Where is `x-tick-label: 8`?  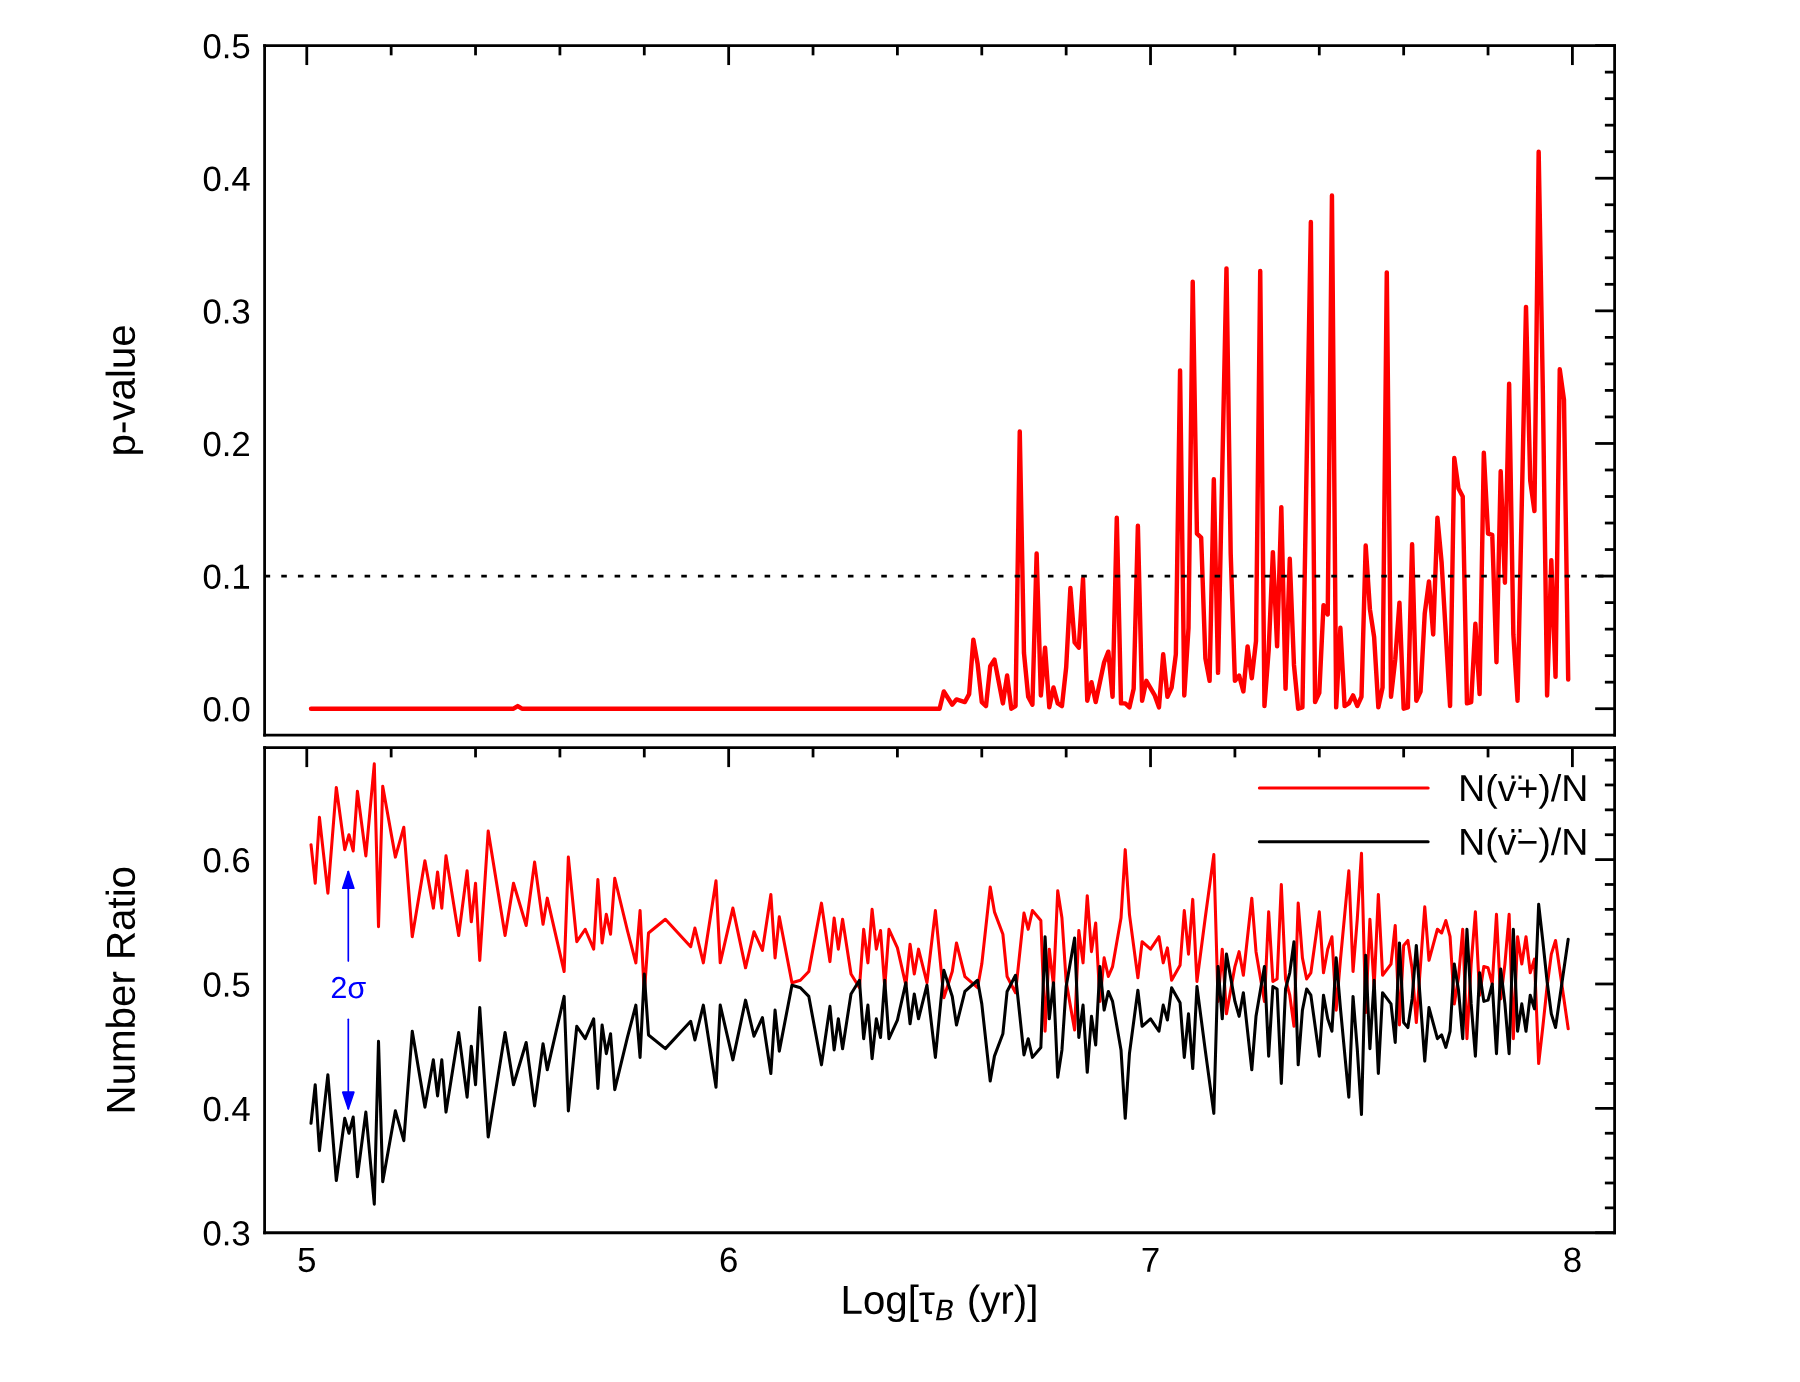 x-tick-label: 8 is located at coordinates (1572, 1260).